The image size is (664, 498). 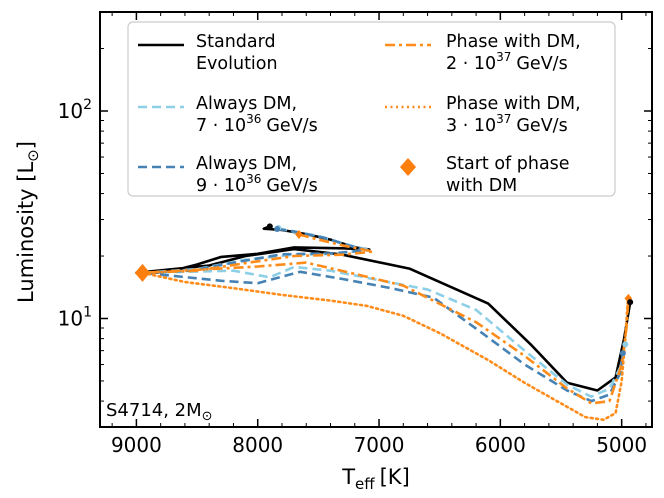 What do you see at coordinates (154, 410) in the screenshot?
I see `annotation-text: S4714, 2M` at bounding box center [154, 410].